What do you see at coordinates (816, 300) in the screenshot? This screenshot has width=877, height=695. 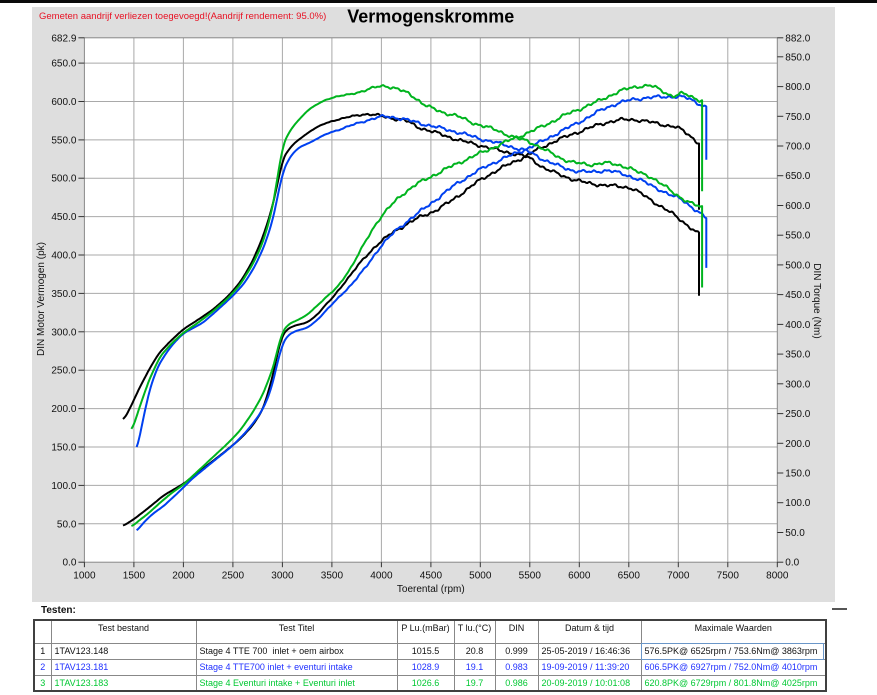 I see `svg-text: DIN Torque (Nm)` at bounding box center [816, 300].